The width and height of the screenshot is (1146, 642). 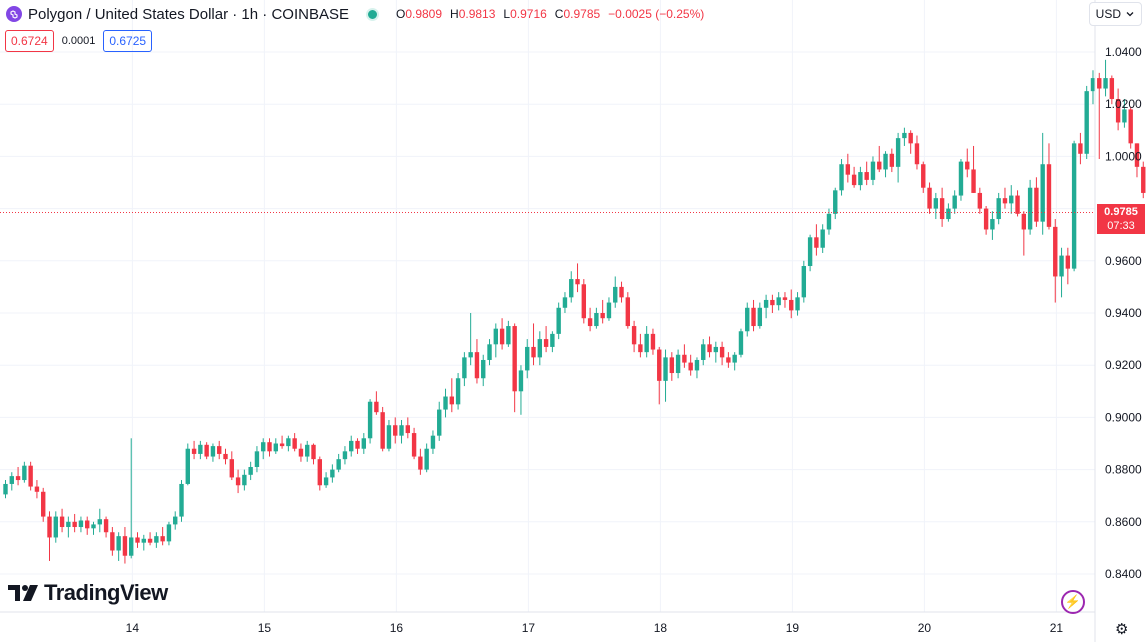 I want to click on gear-icon: ⚙, so click(x=1122, y=629).